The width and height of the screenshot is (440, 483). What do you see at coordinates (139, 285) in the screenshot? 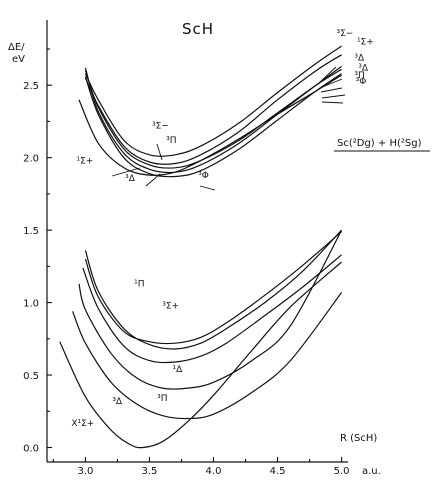
I see `state-label: ¹Π` at bounding box center [139, 285].